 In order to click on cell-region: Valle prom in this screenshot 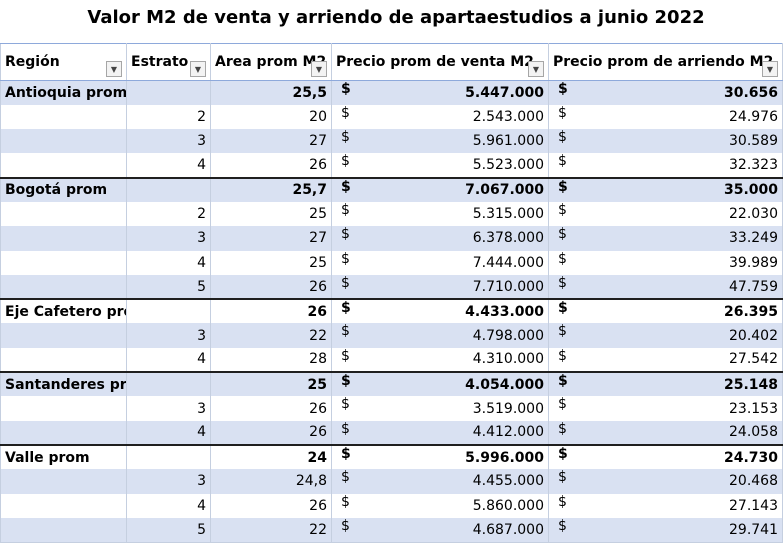, I will do `click(63, 456)`.